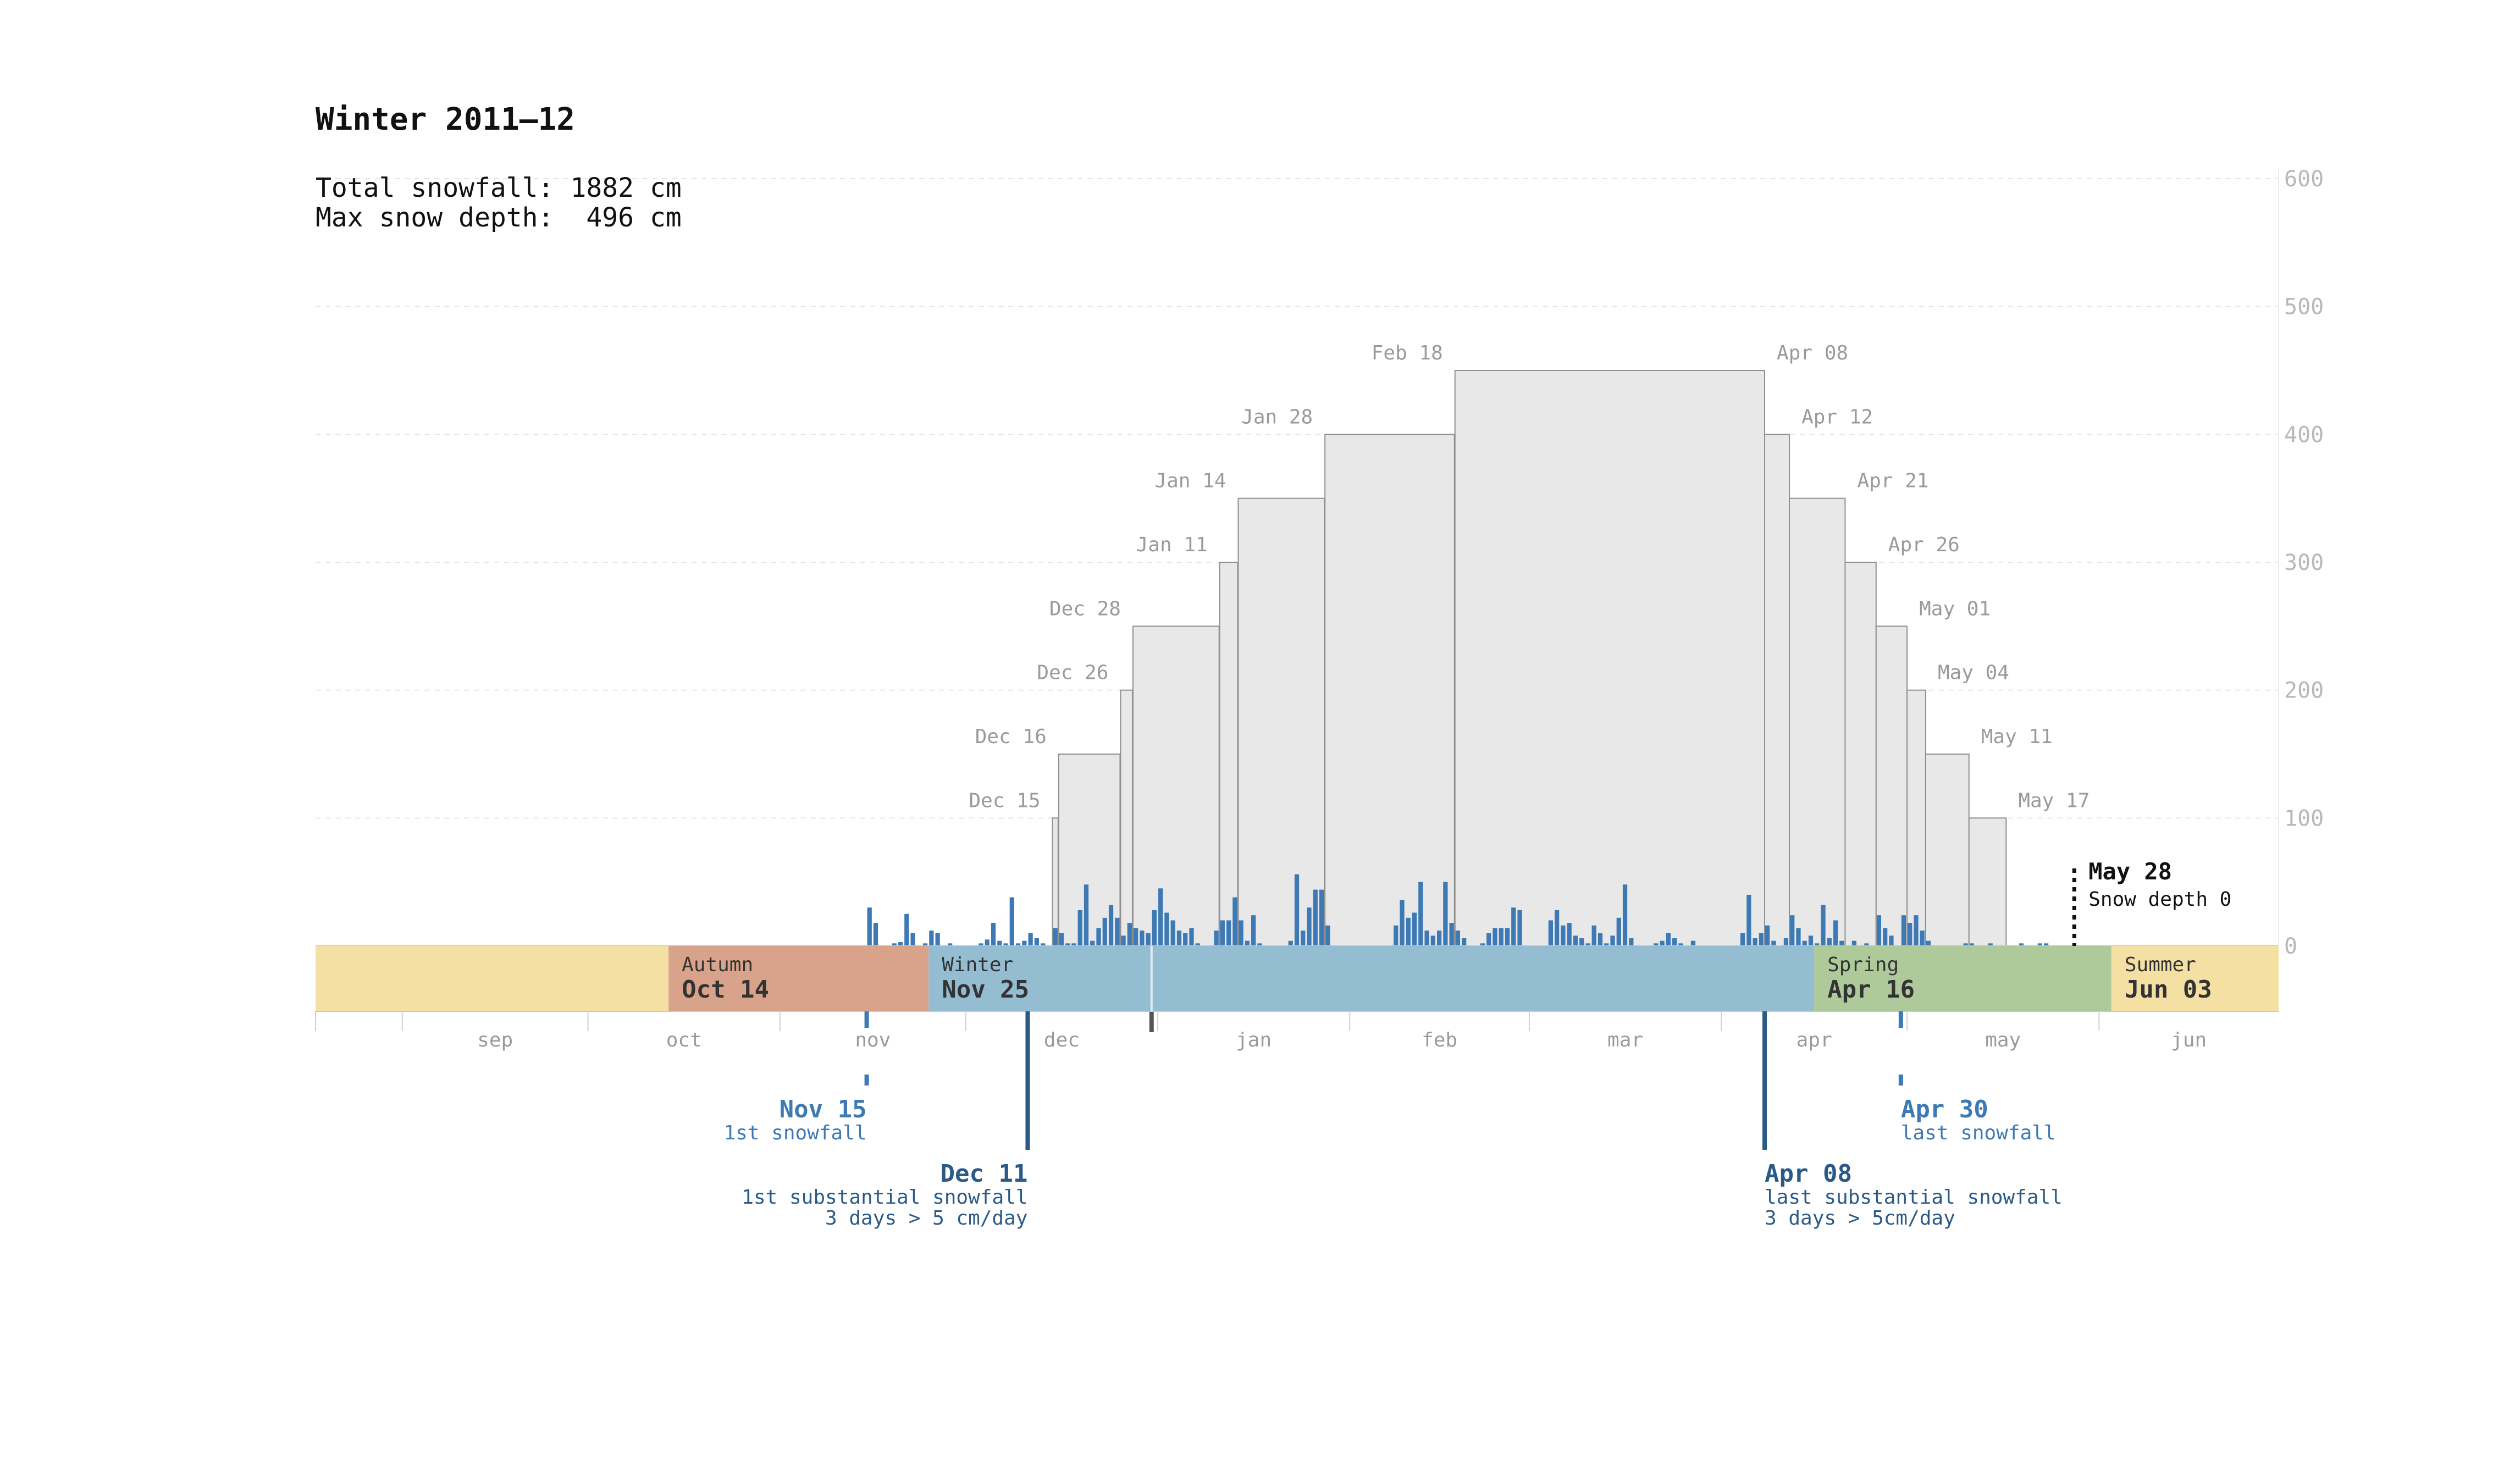 The width and height of the screenshot is (2515, 1484). I want to click on depth-step-label: Jan 14, so click(1190, 481).